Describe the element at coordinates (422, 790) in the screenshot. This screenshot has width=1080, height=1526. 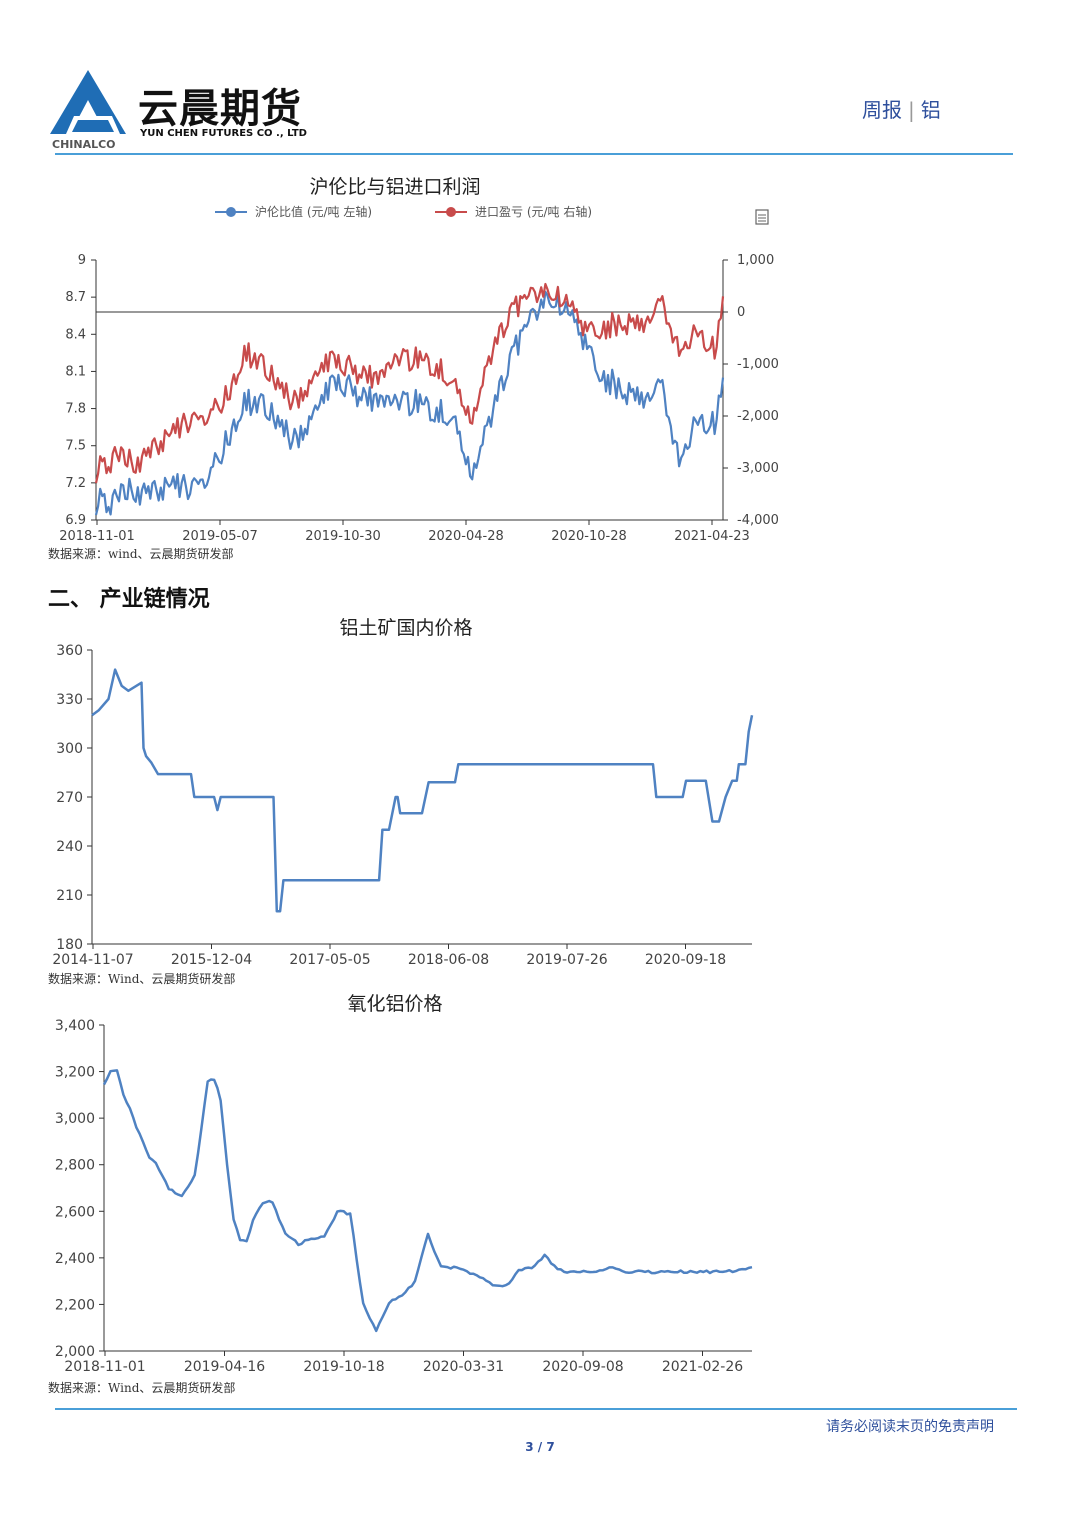
I see `series-line-bauxite` at that location.